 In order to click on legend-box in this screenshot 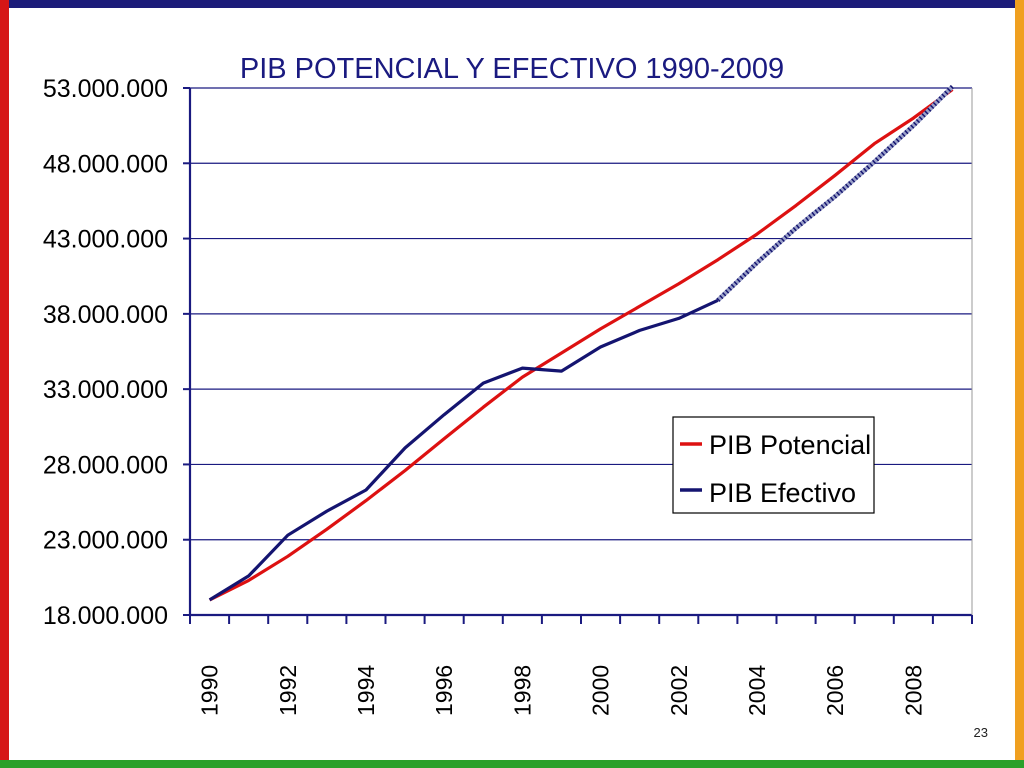, I will do `click(773, 465)`.